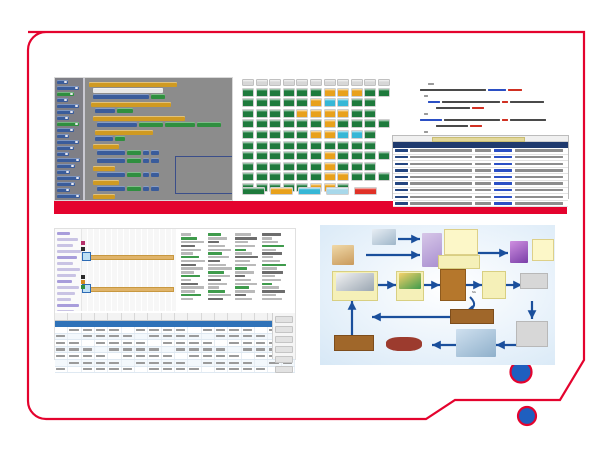 Image resolution: width=600 pixels, height=450 pixels. Describe the element at coordinates (315, 138) in the screenshot. I see `status-grid-panel` at that location.